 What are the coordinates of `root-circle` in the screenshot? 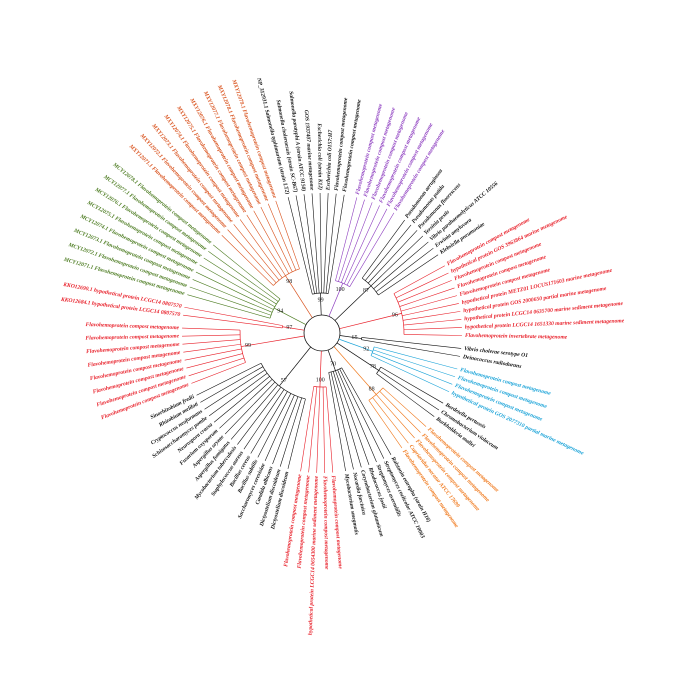 It's located at (322, 333).